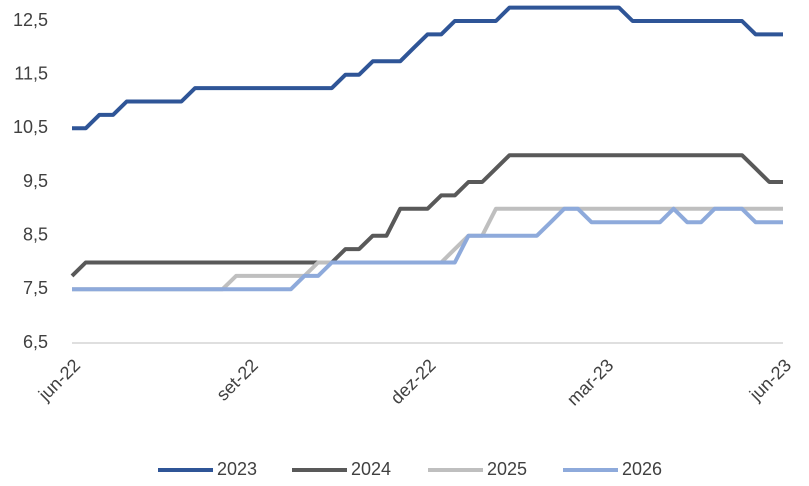 Image resolution: width=809 pixels, height=486 pixels. What do you see at coordinates (371, 469) in the screenshot?
I see `legend-label: 2024` at bounding box center [371, 469].